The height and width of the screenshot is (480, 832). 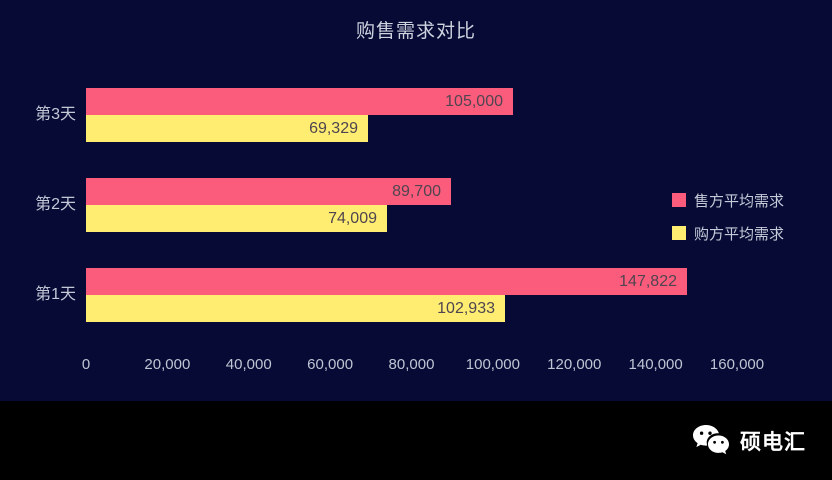 What do you see at coordinates (466, 308) in the screenshot?
I see `bar-value-label: 102,933` at bounding box center [466, 308].